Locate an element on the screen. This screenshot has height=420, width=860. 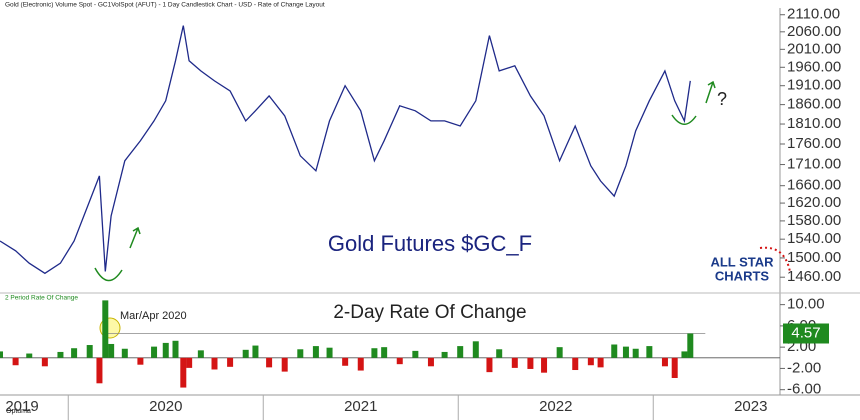
logo: ALL STAR CHARTS is located at coordinates (750, 264).